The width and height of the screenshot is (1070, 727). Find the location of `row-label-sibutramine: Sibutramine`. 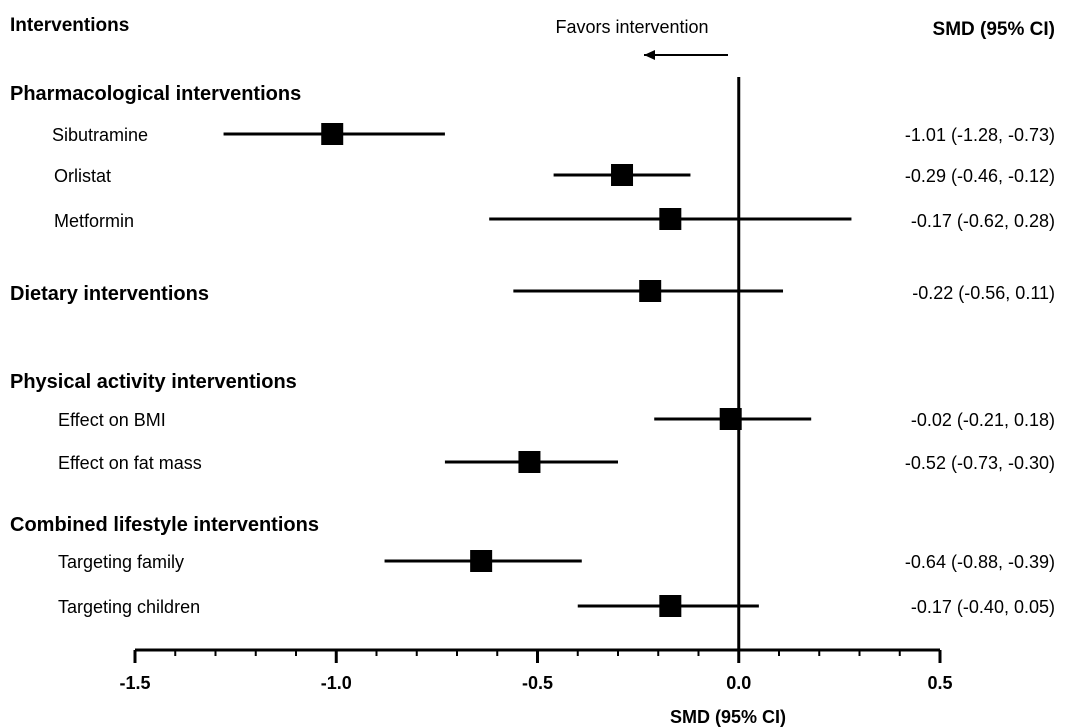

row-label-sibutramine: Sibutramine is located at coordinates (100, 135).